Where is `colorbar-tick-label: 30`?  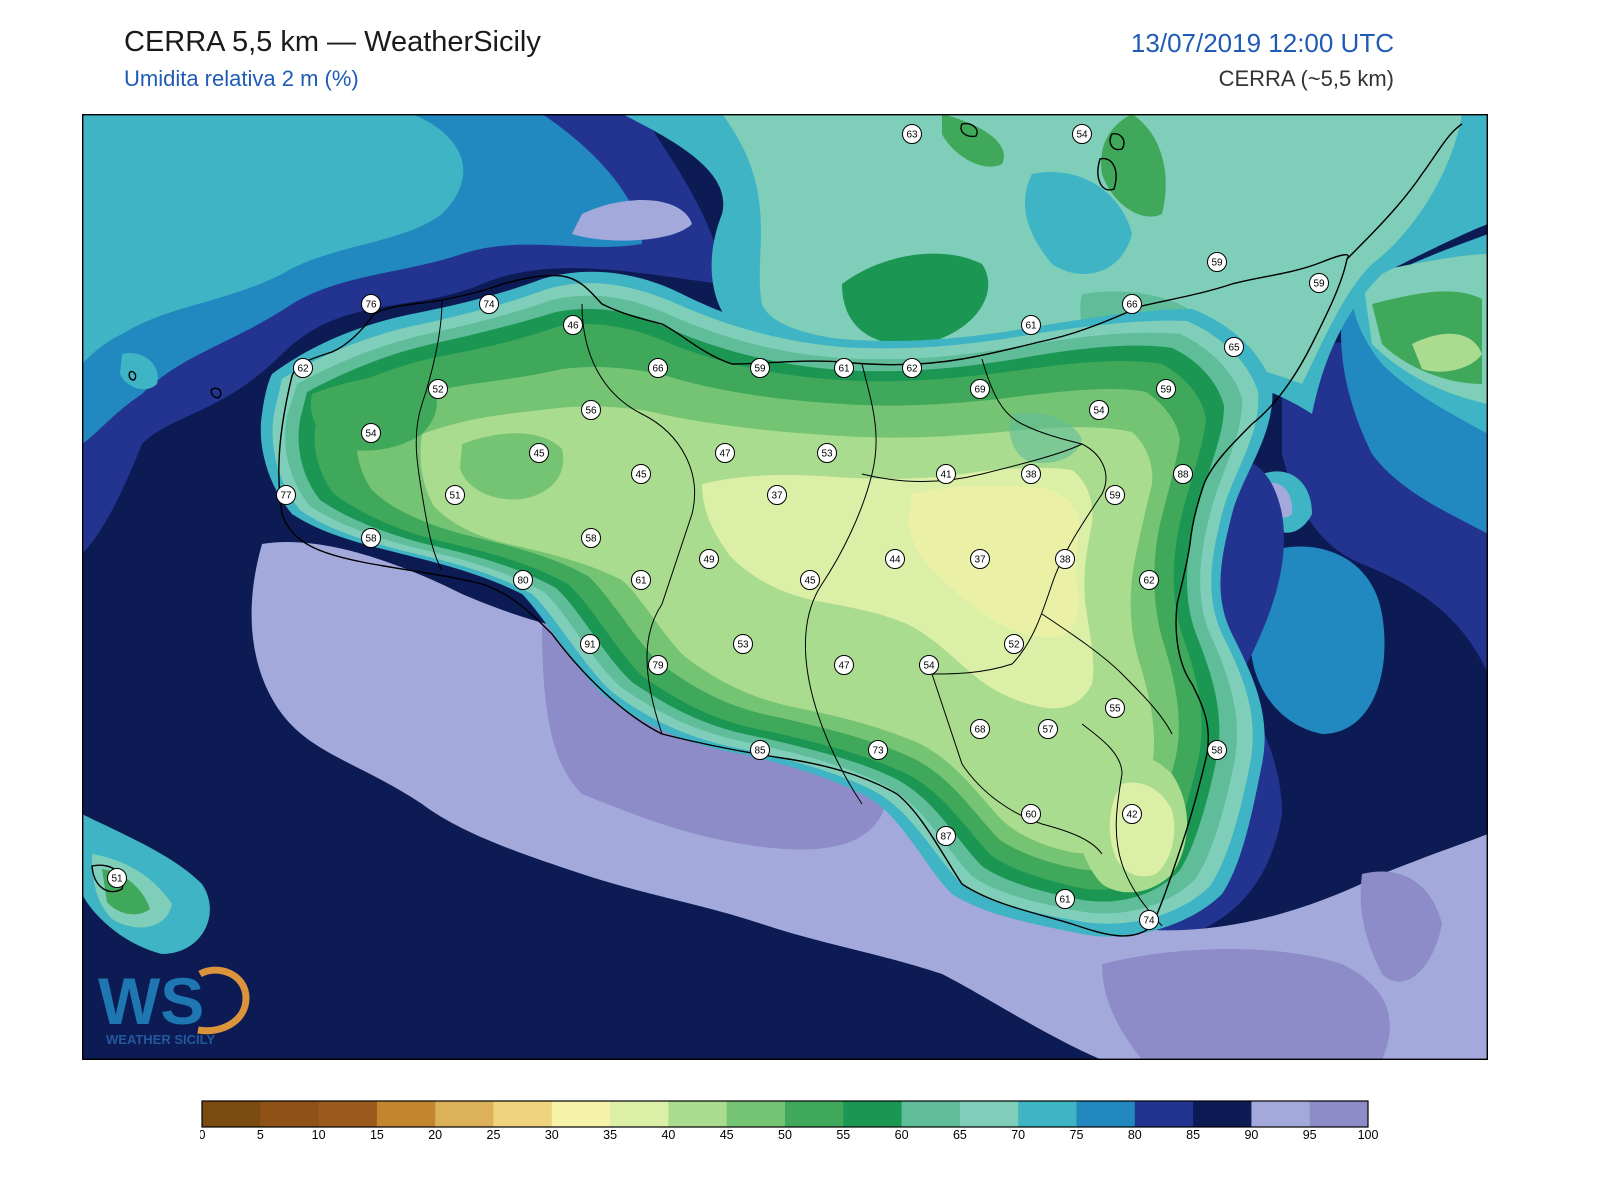 colorbar-tick-label: 30 is located at coordinates (552, 1134).